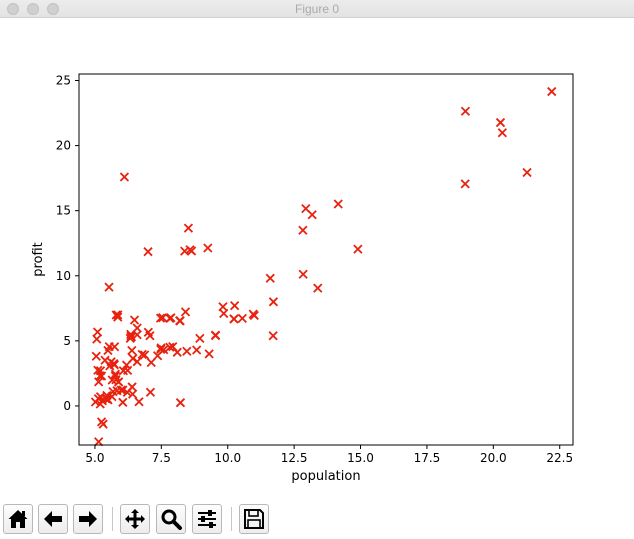 The image size is (634, 539). Describe the element at coordinates (67, 341) in the screenshot. I see `y-tick-label: 5` at that location.